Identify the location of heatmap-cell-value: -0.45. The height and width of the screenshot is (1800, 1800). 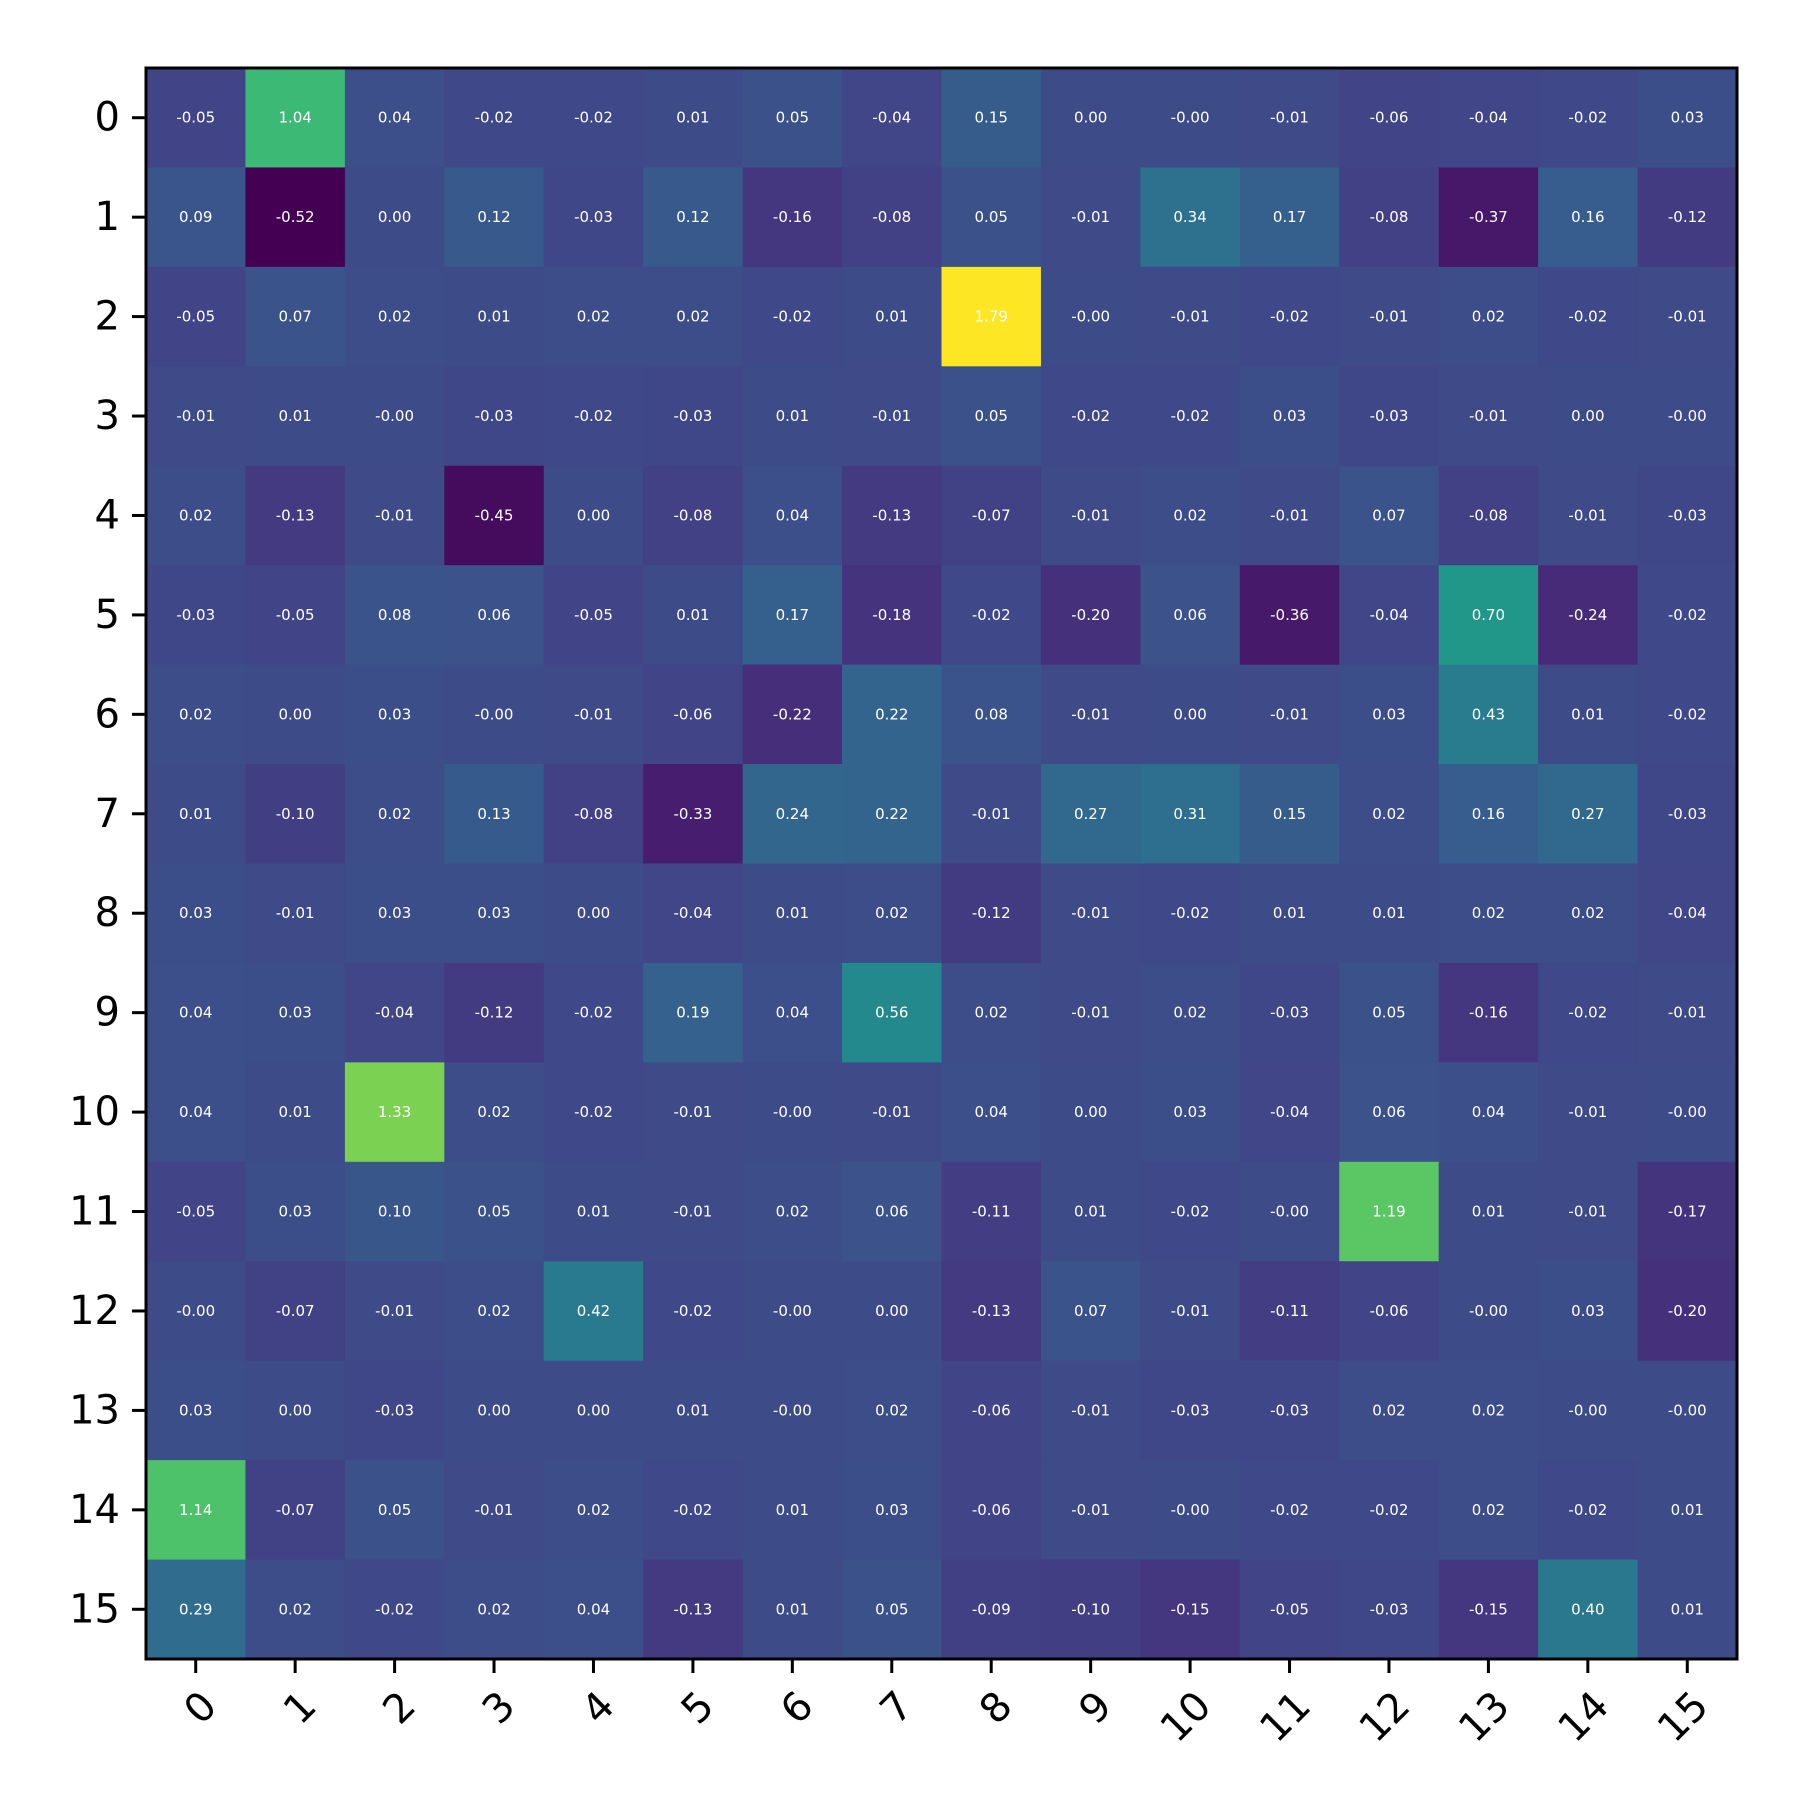
(494, 515).